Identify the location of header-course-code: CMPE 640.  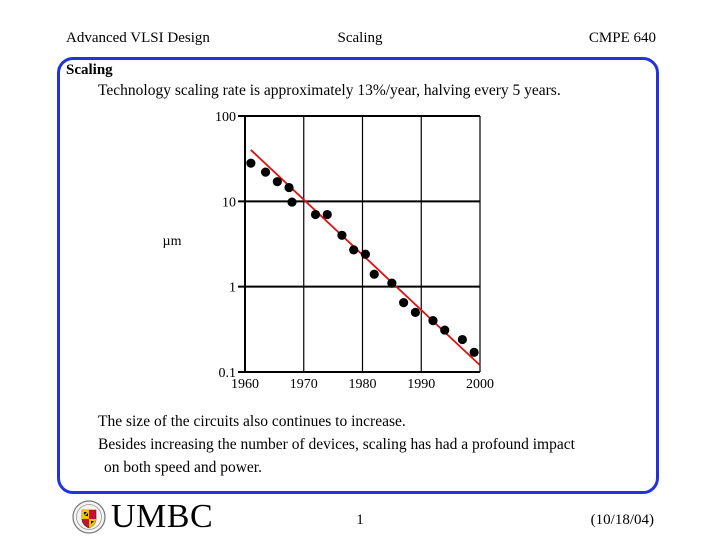
(622, 38).